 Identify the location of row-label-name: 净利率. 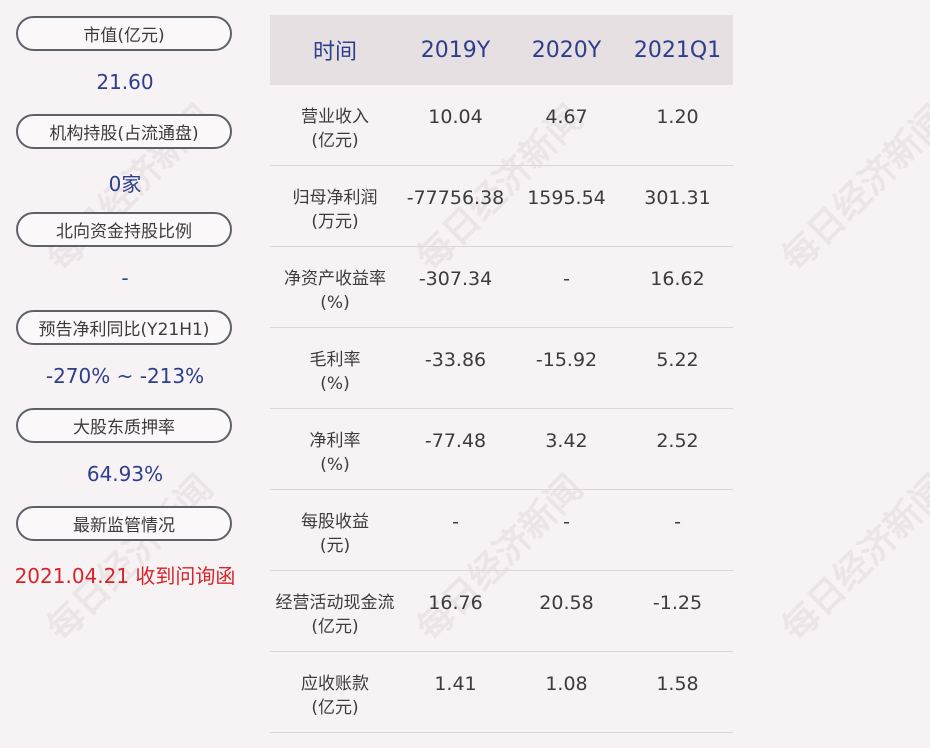
(335, 441).